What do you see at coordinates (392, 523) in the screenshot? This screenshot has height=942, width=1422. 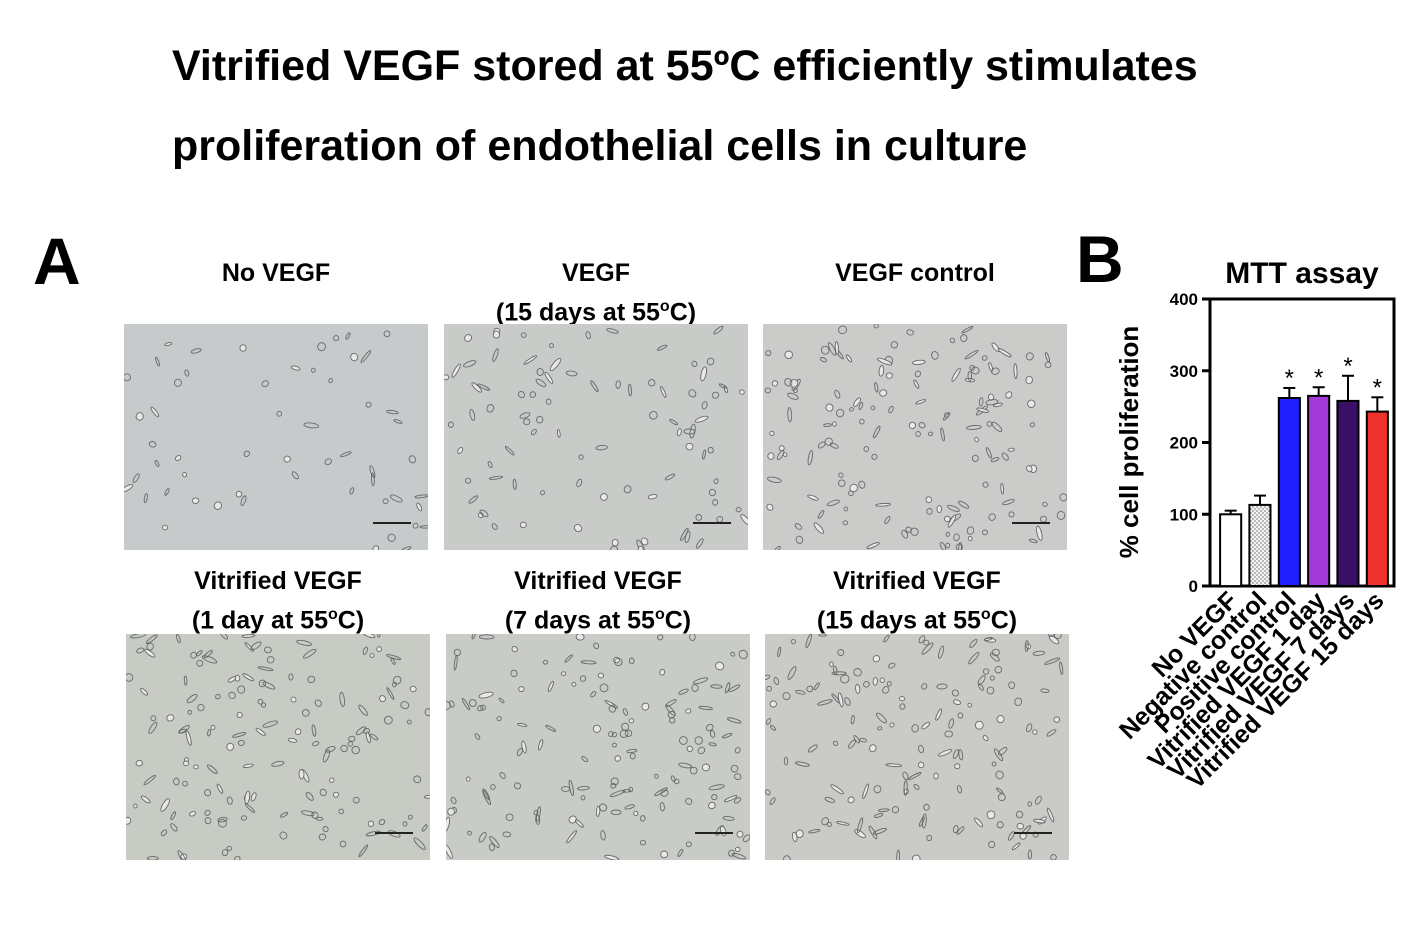 I see `scale-bar` at bounding box center [392, 523].